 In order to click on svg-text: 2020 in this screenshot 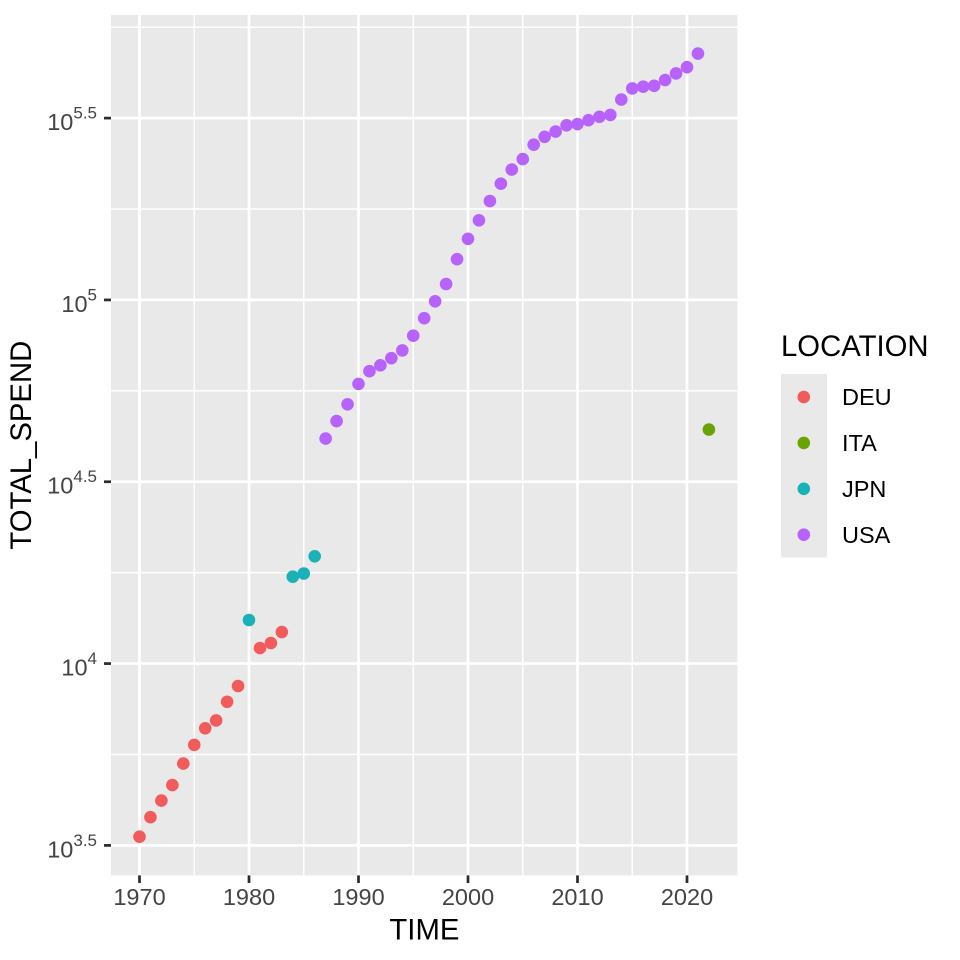, I will do `click(687, 897)`.